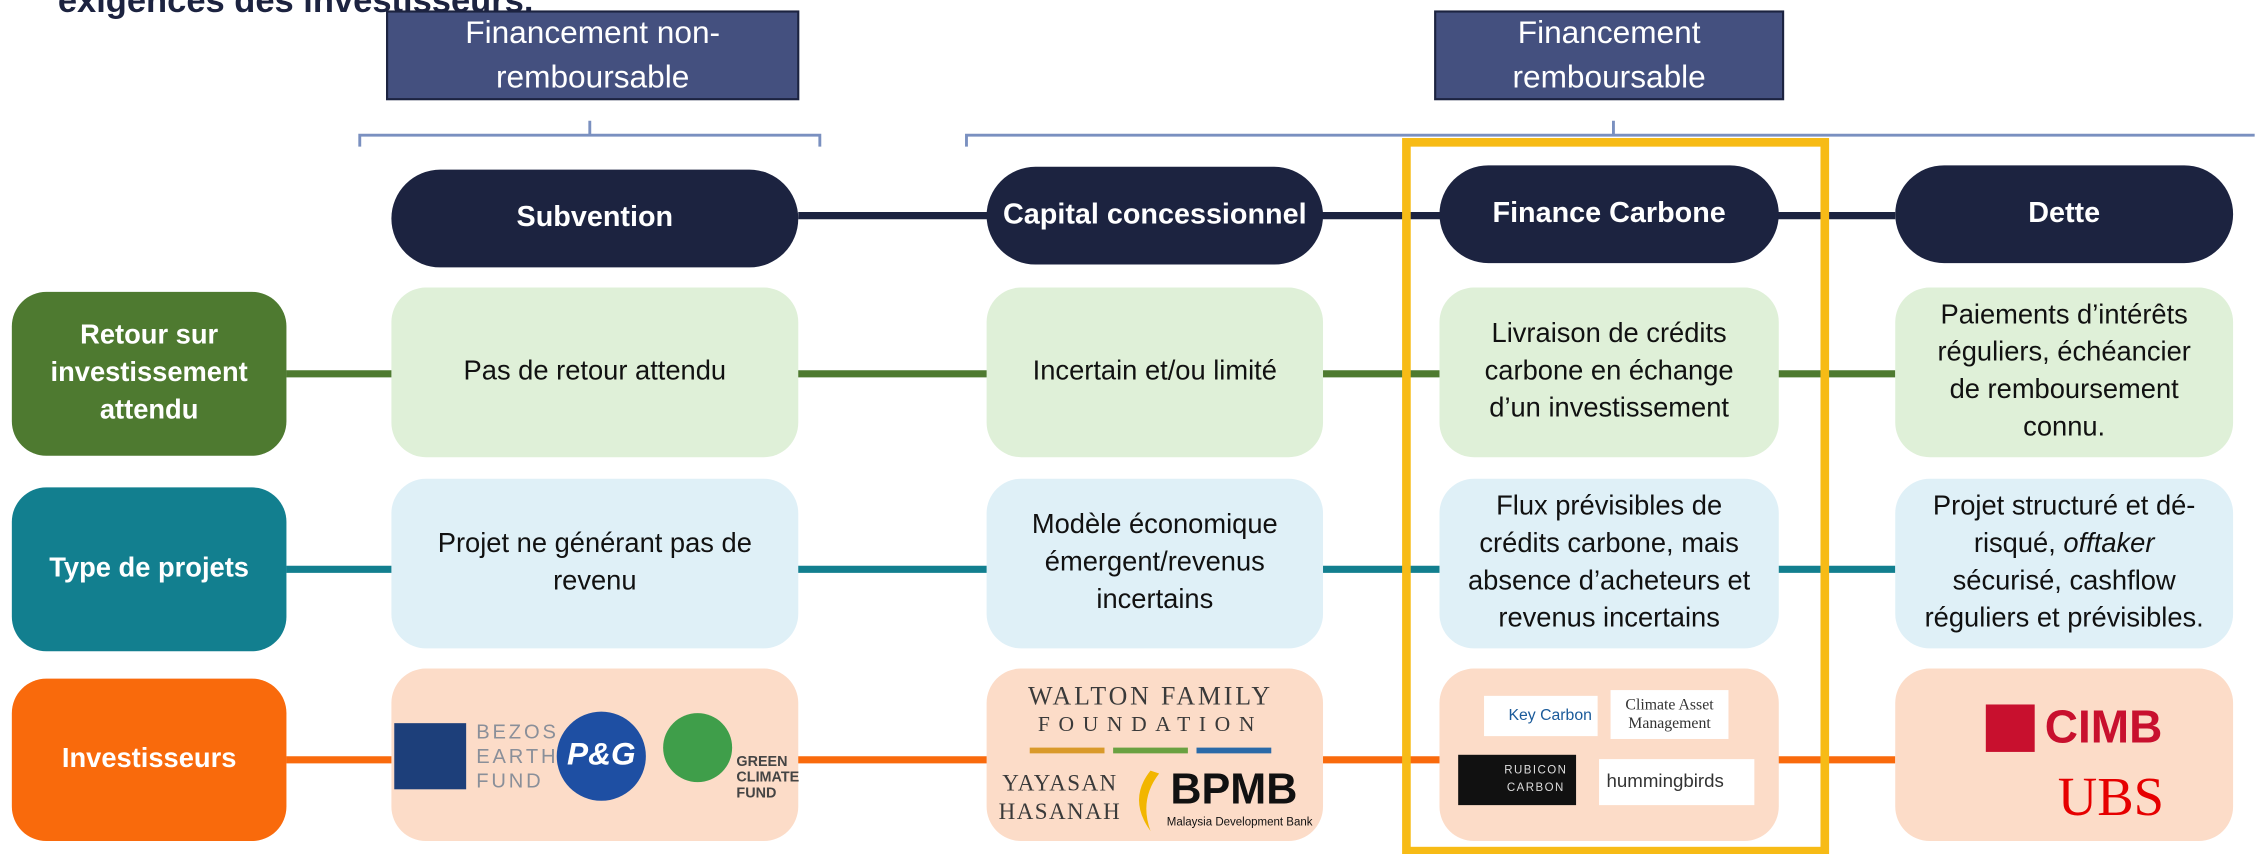 The image size is (2255, 854). Describe the element at coordinates (1240, 822) in the screenshot. I see `logo-text: Malaysia Development Bank` at that location.